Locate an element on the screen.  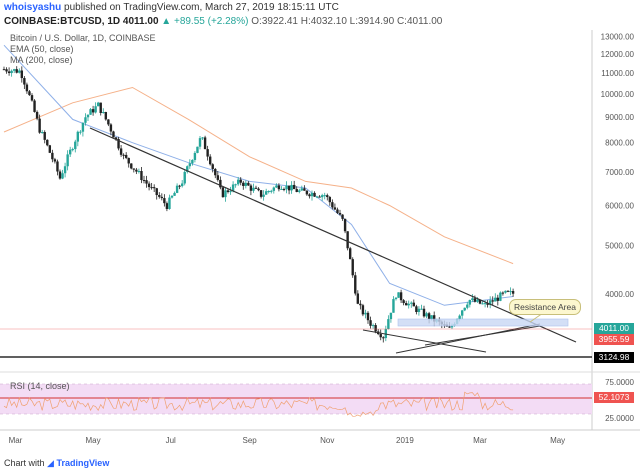
resistance-area-label: Resistance Area is located at coordinates (545, 307).